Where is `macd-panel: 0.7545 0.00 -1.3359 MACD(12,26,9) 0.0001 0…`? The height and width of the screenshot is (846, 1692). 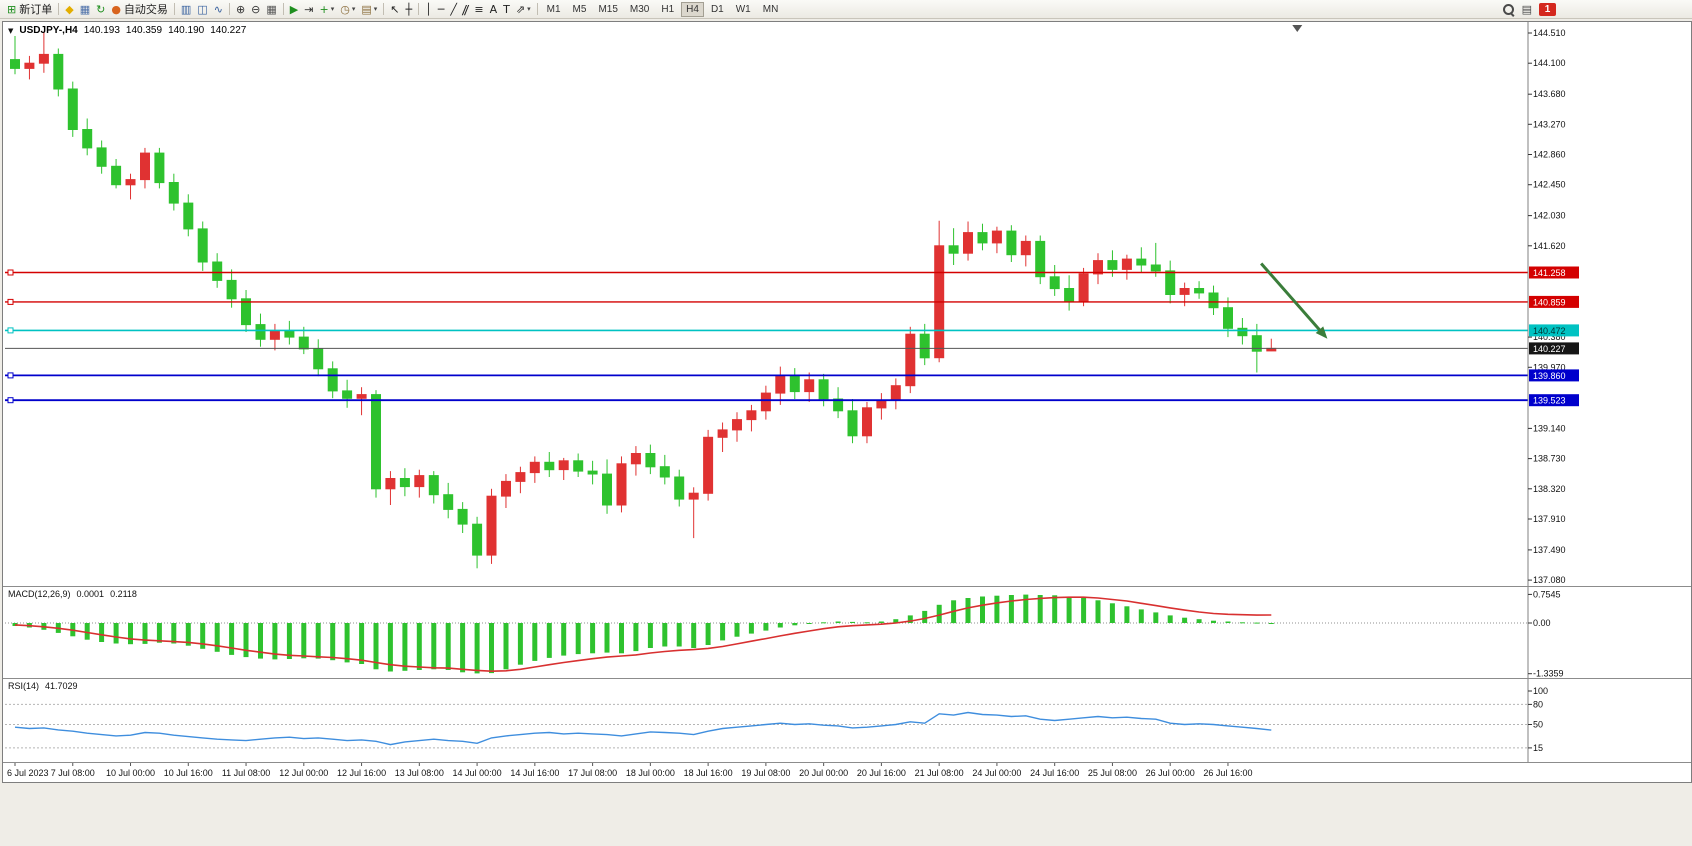 macd-panel: 0.7545 0.00 -1.3359 MACD(12,26,9) 0.0001 0… is located at coordinates (847, 632).